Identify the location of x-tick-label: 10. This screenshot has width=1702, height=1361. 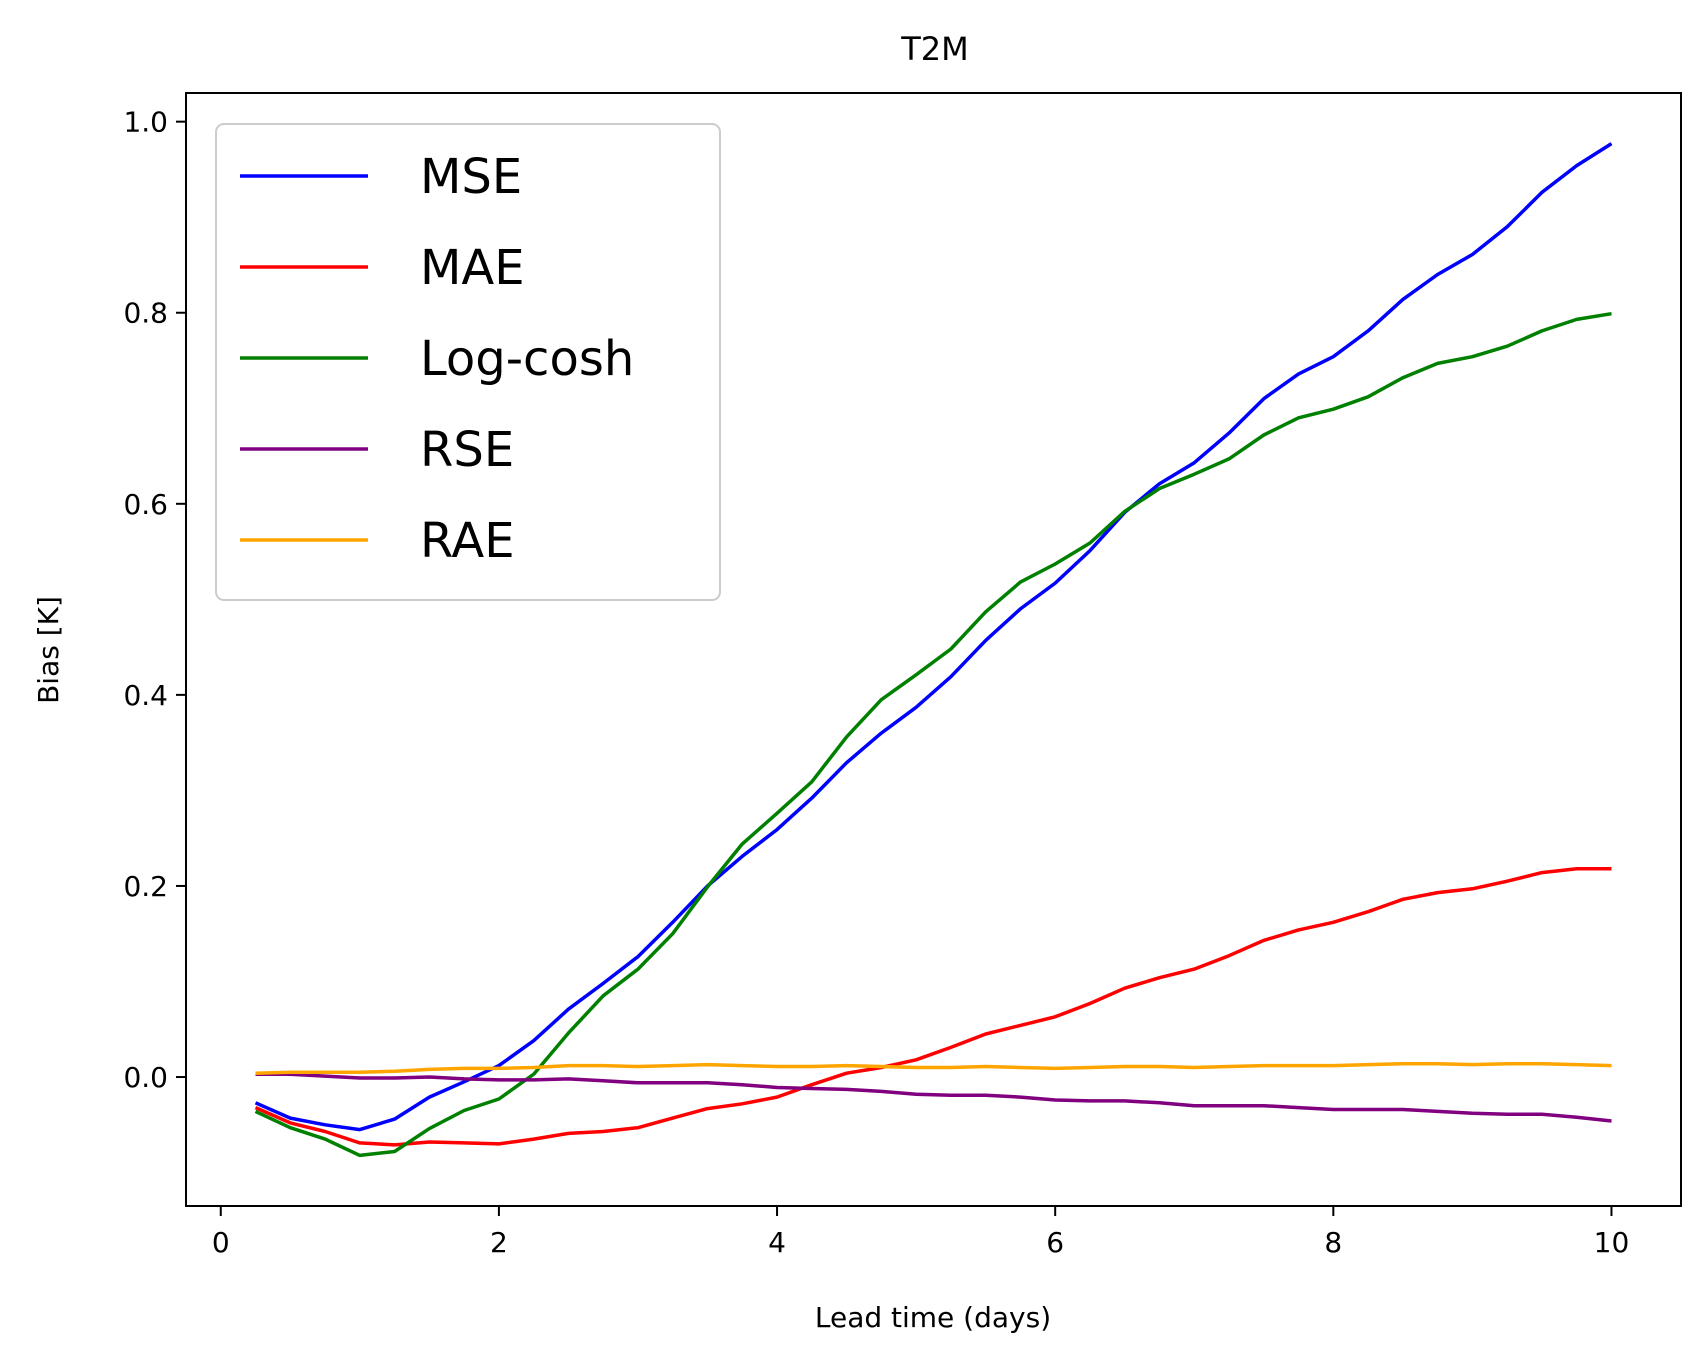
(1612, 1242).